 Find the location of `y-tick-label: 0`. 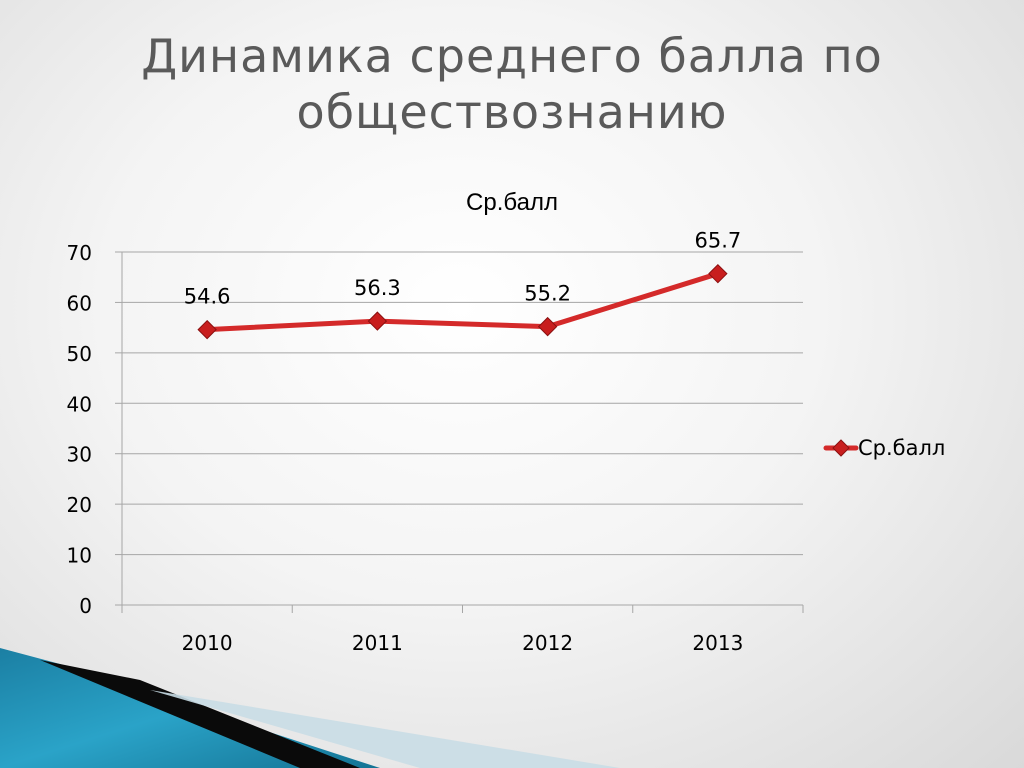

y-tick-label: 0 is located at coordinates (85, 606).